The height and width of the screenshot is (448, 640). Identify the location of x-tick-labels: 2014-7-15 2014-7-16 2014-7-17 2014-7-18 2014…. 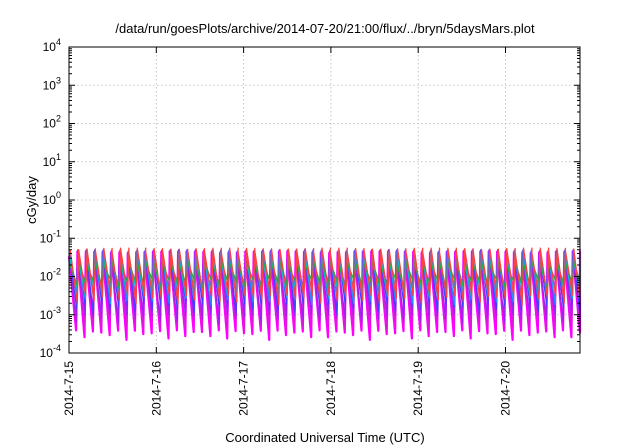
(287, 388).